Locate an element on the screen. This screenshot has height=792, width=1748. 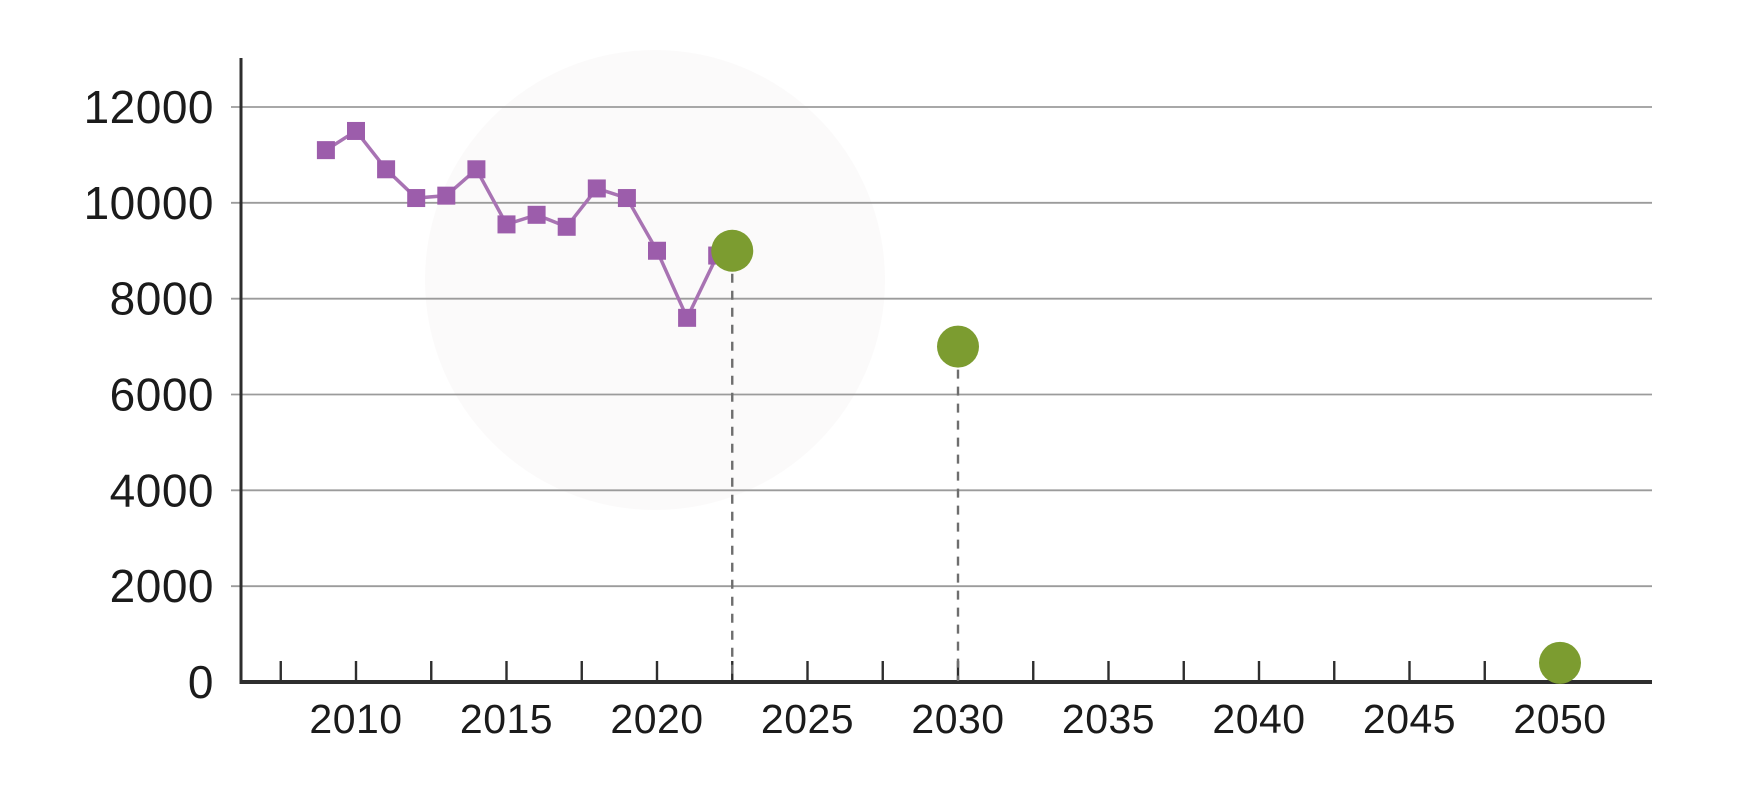
y-tick-label: 6000 is located at coordinates (162, 395).